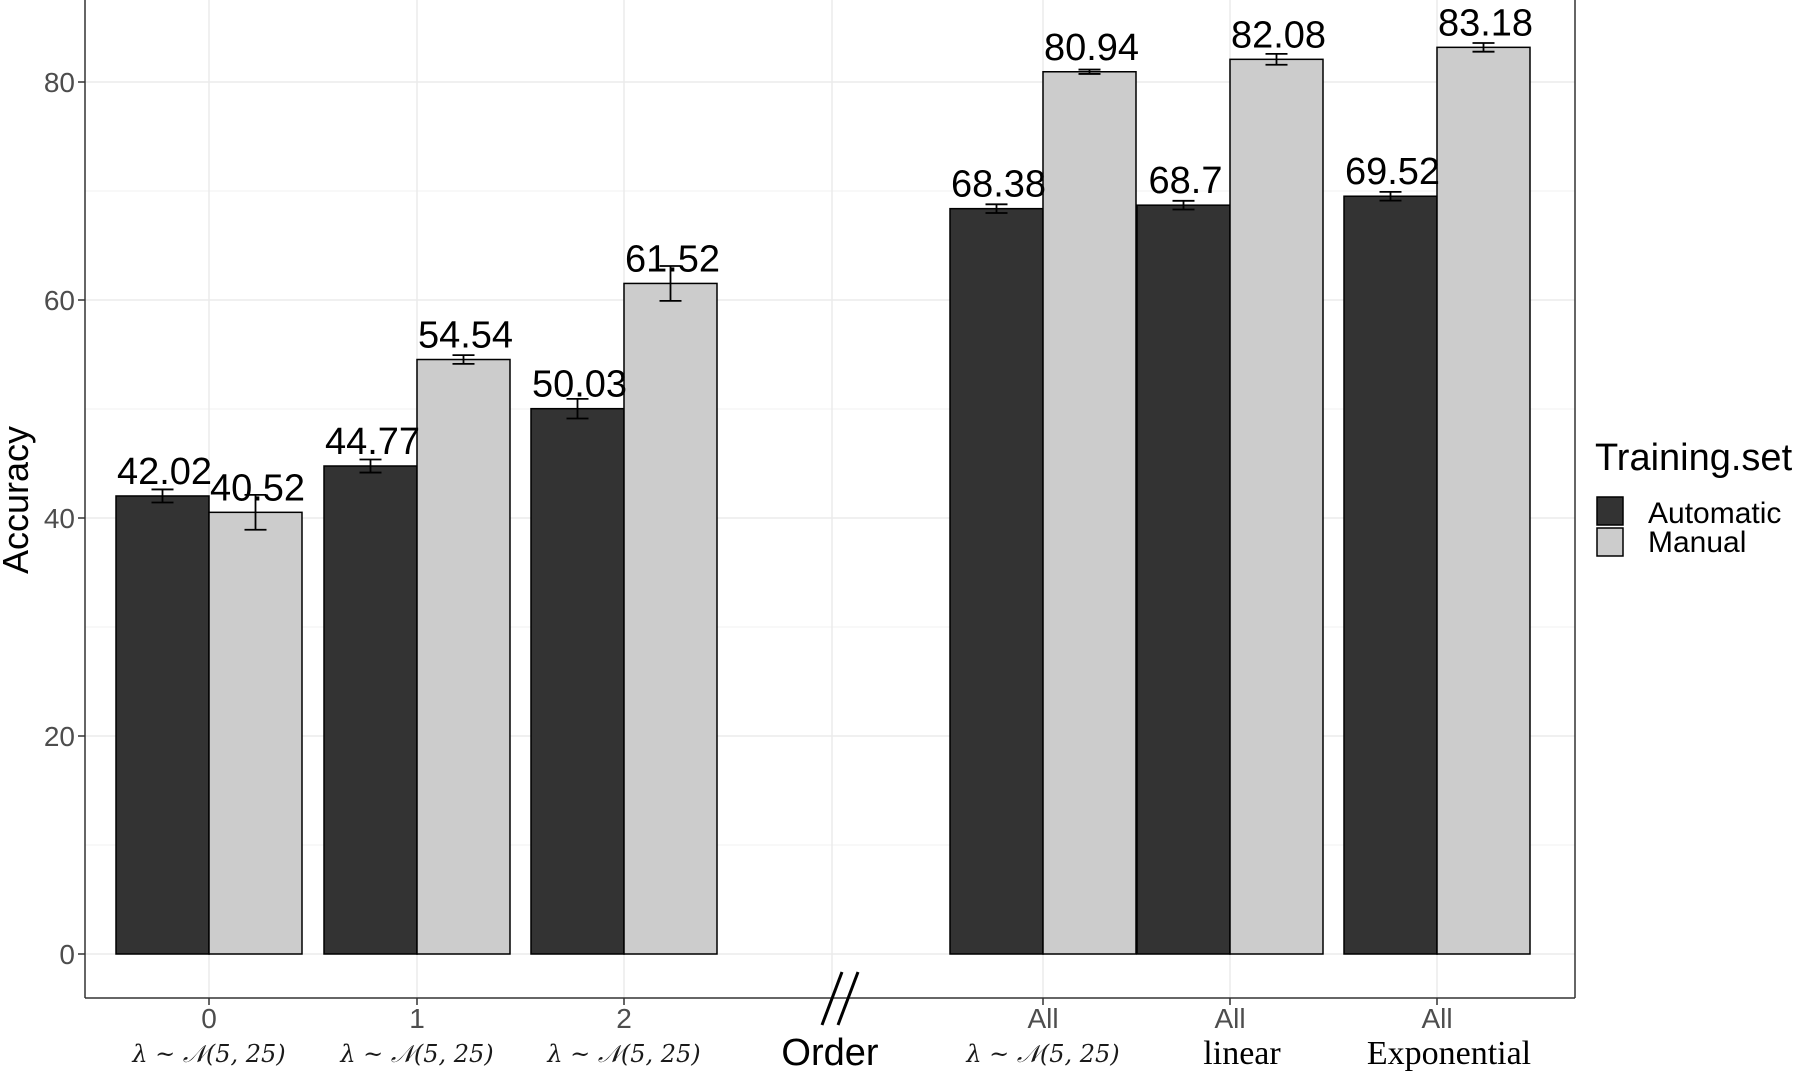 The height and width of the screenshot is (1075, 1805). What do you see at coordinates (1186, 181) in the screenshot?
I see `data-label: 68.7` at bounding box center [1186, 181].